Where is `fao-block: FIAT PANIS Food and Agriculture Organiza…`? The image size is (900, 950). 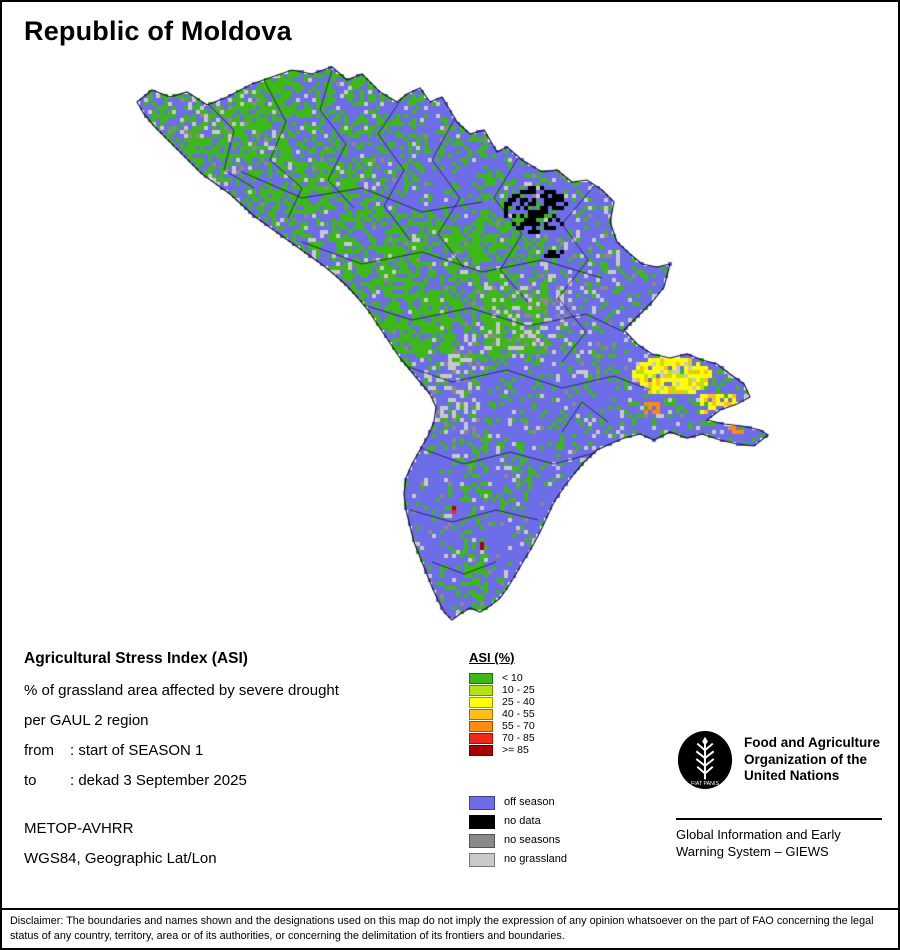
fao-block: FIAT PANIS Food and Agriculture Organiza… is located at coordinates (778, 760).